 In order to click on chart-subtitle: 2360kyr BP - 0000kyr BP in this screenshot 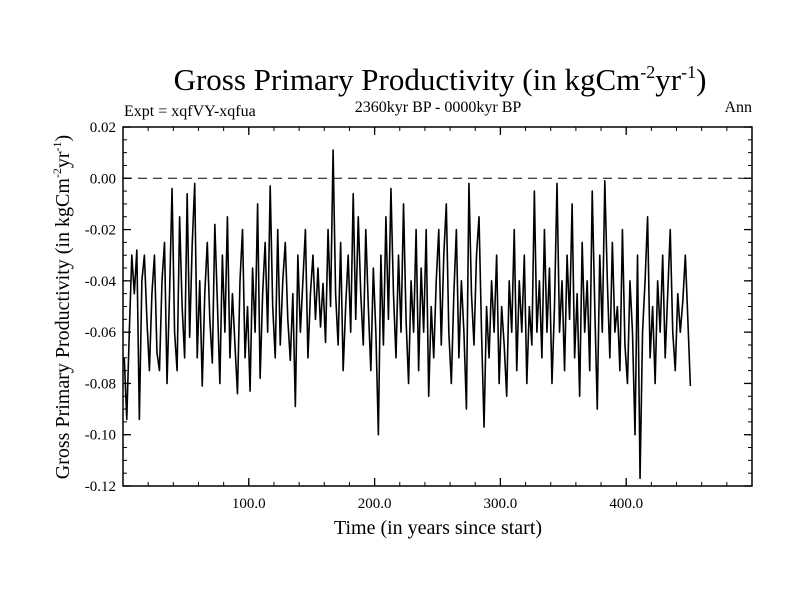, I will do `click(438, 107)`.